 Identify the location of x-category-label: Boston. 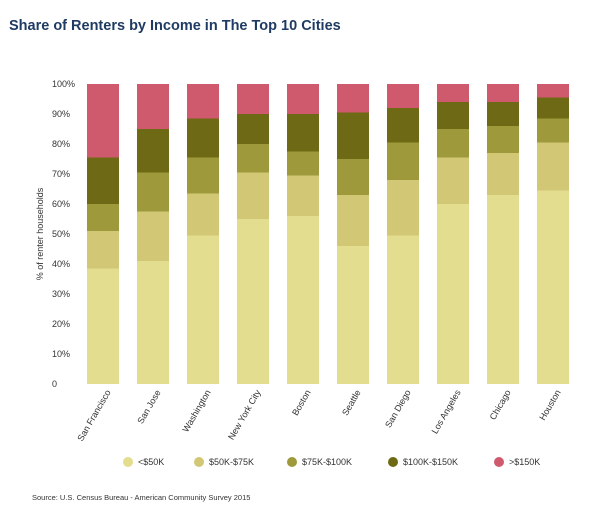
(301, 402).